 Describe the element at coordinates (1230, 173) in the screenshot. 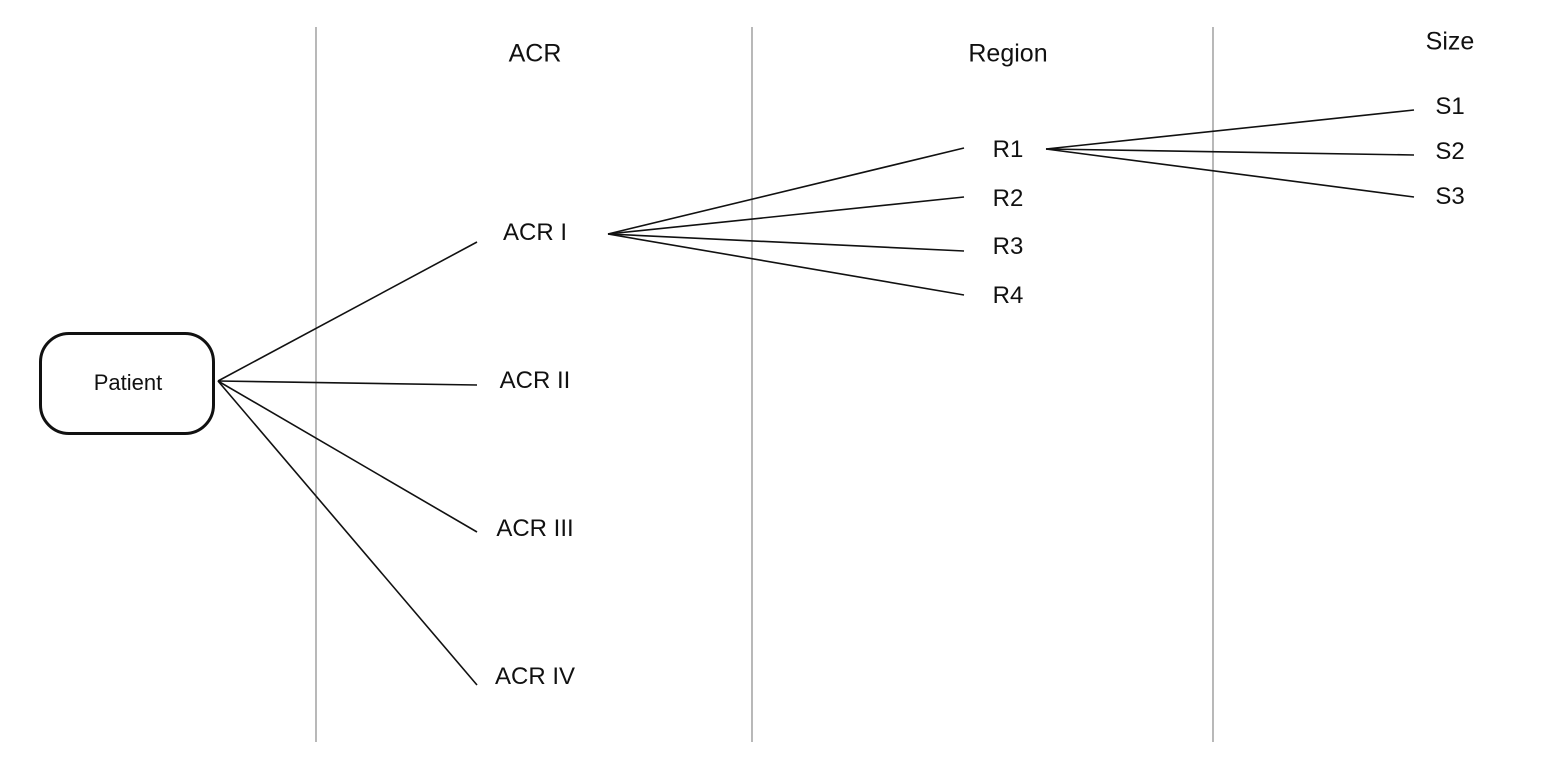

I see `edge-r1-s3` at that location.